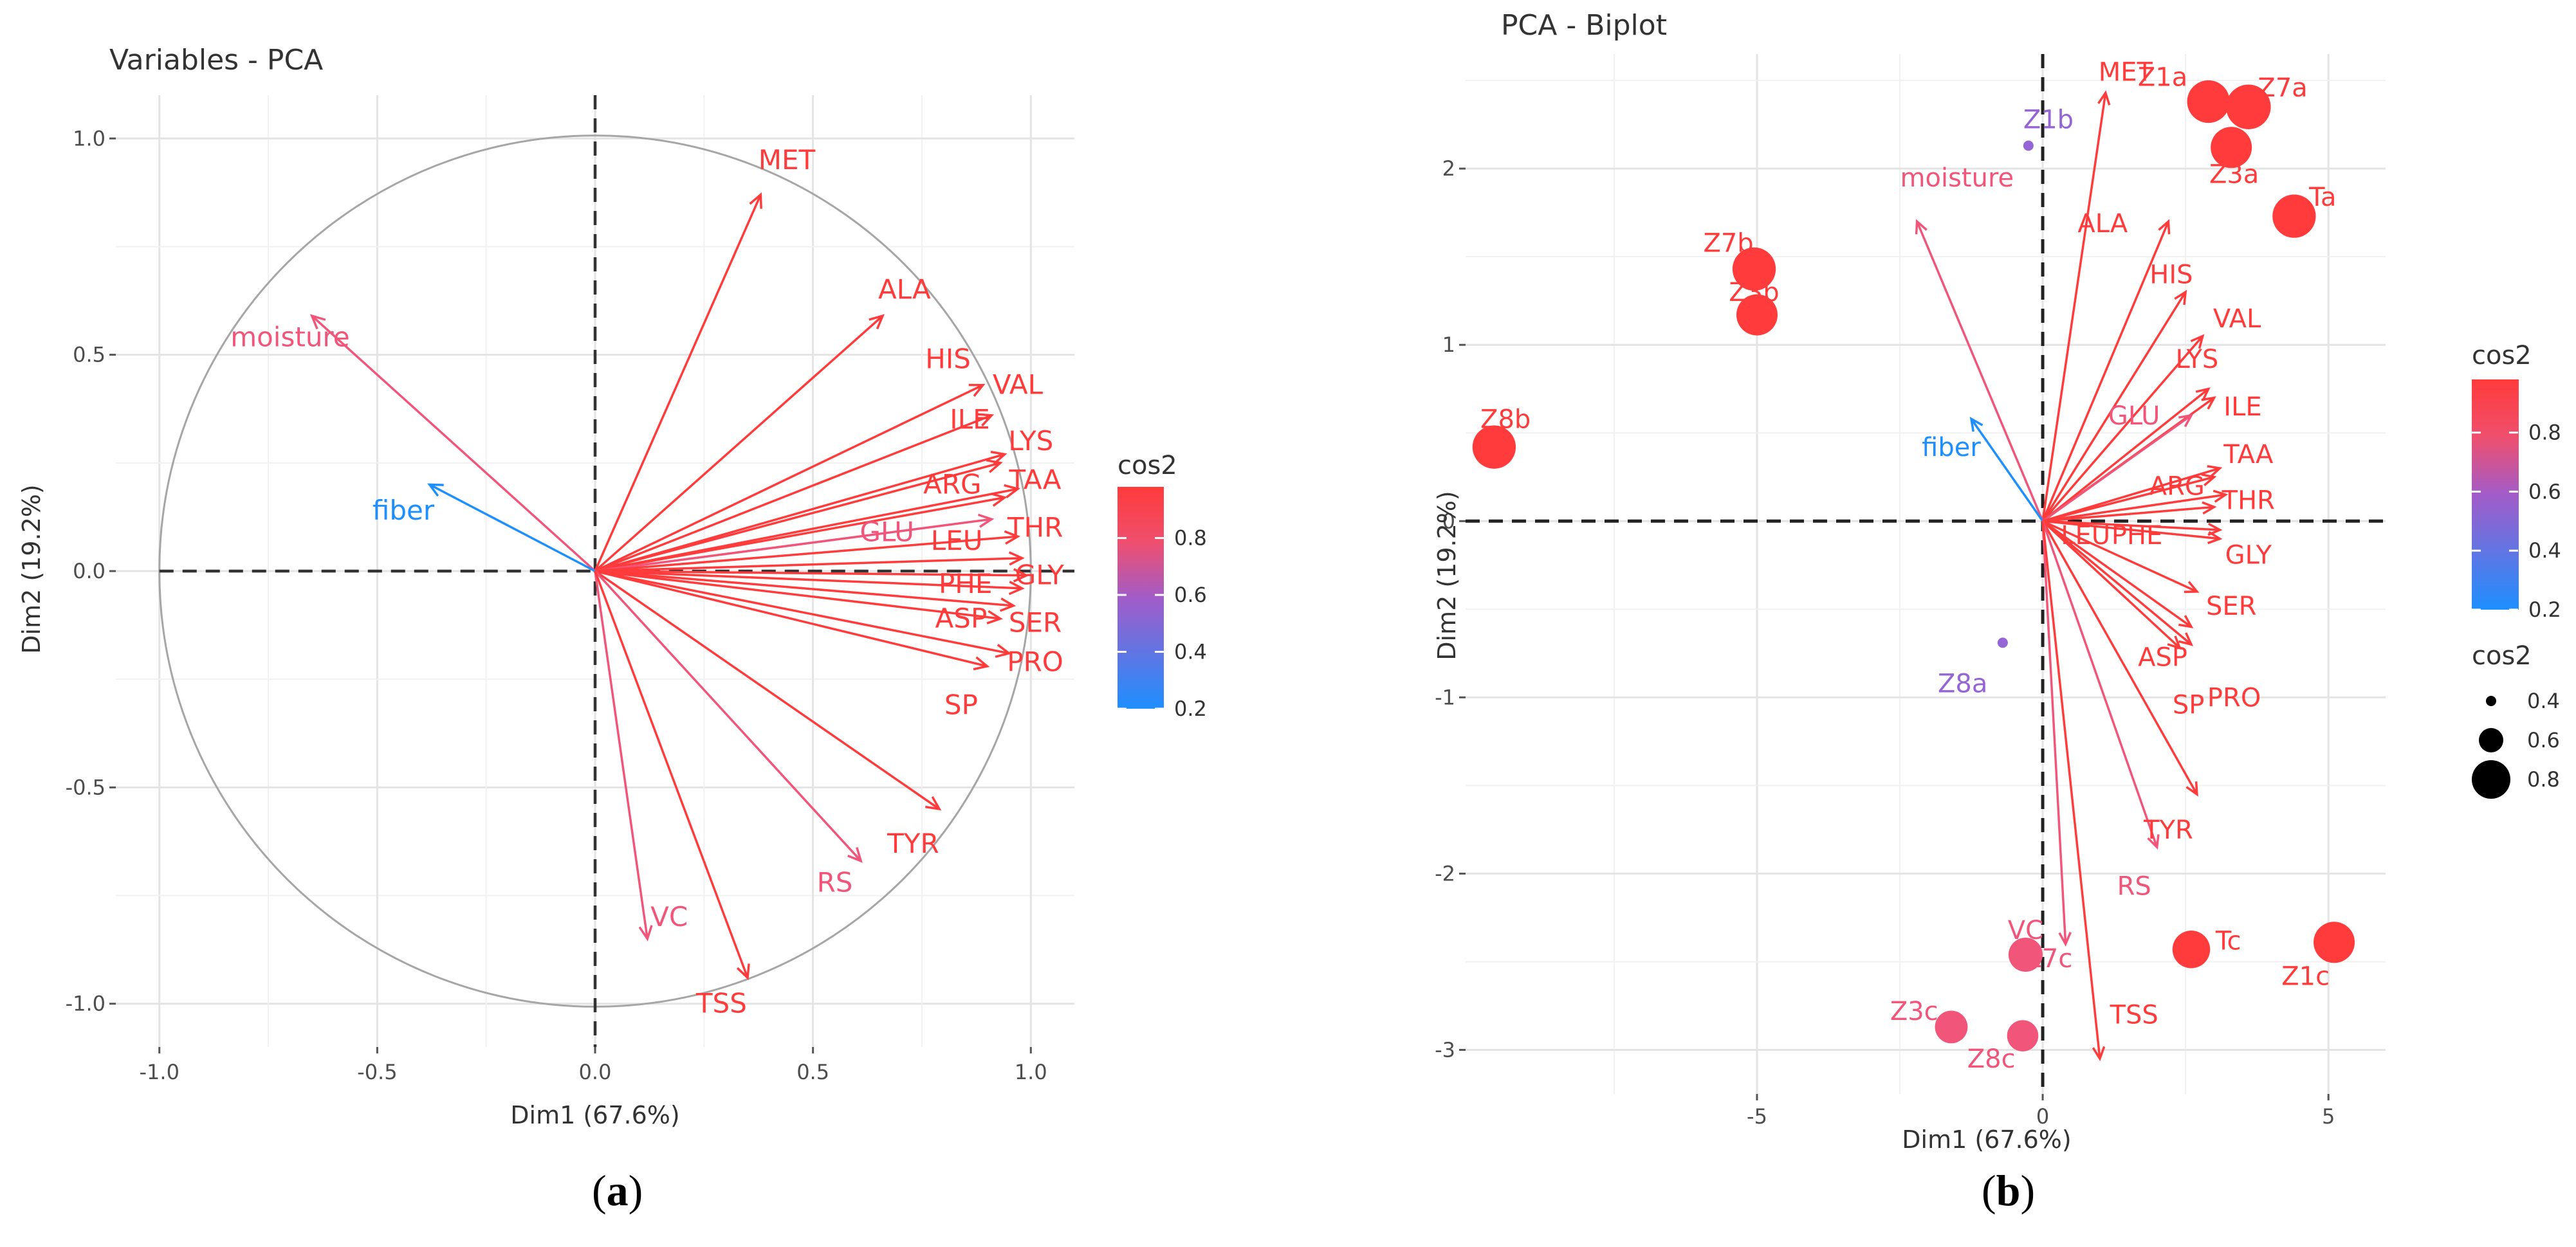  I want to click on point-z7c, so click(2025, 954).